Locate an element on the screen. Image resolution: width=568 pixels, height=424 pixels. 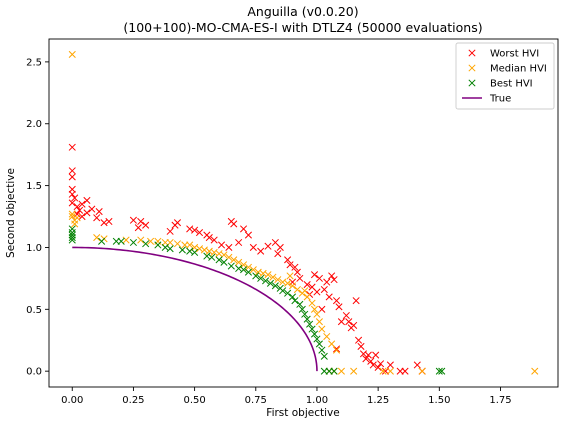
x-tick-label: 0.00 is located at coordinates (72, 400).